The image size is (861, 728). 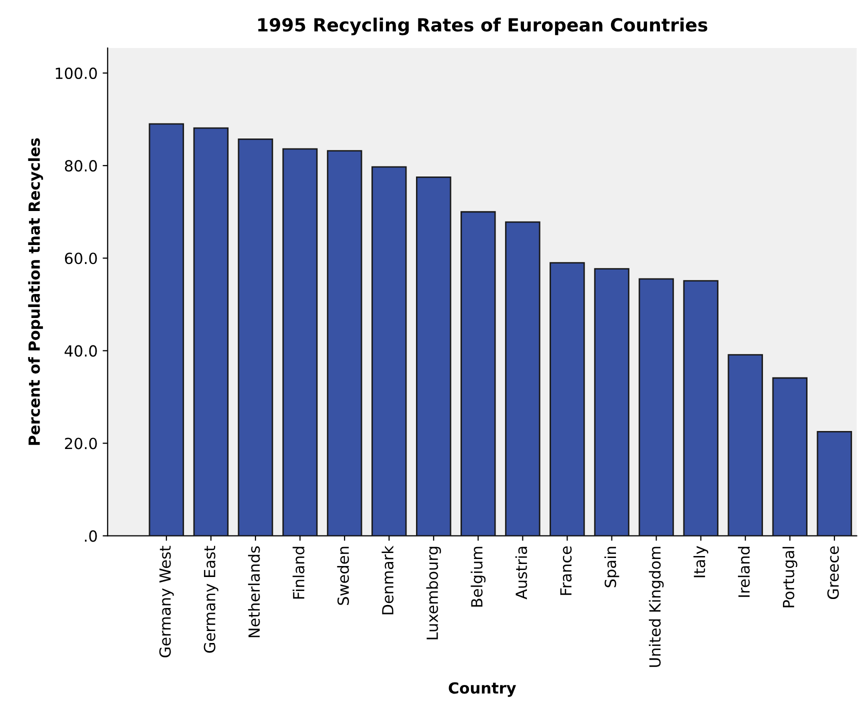 I want to click on y-tick-label: .0, so click(x=90, y=536).